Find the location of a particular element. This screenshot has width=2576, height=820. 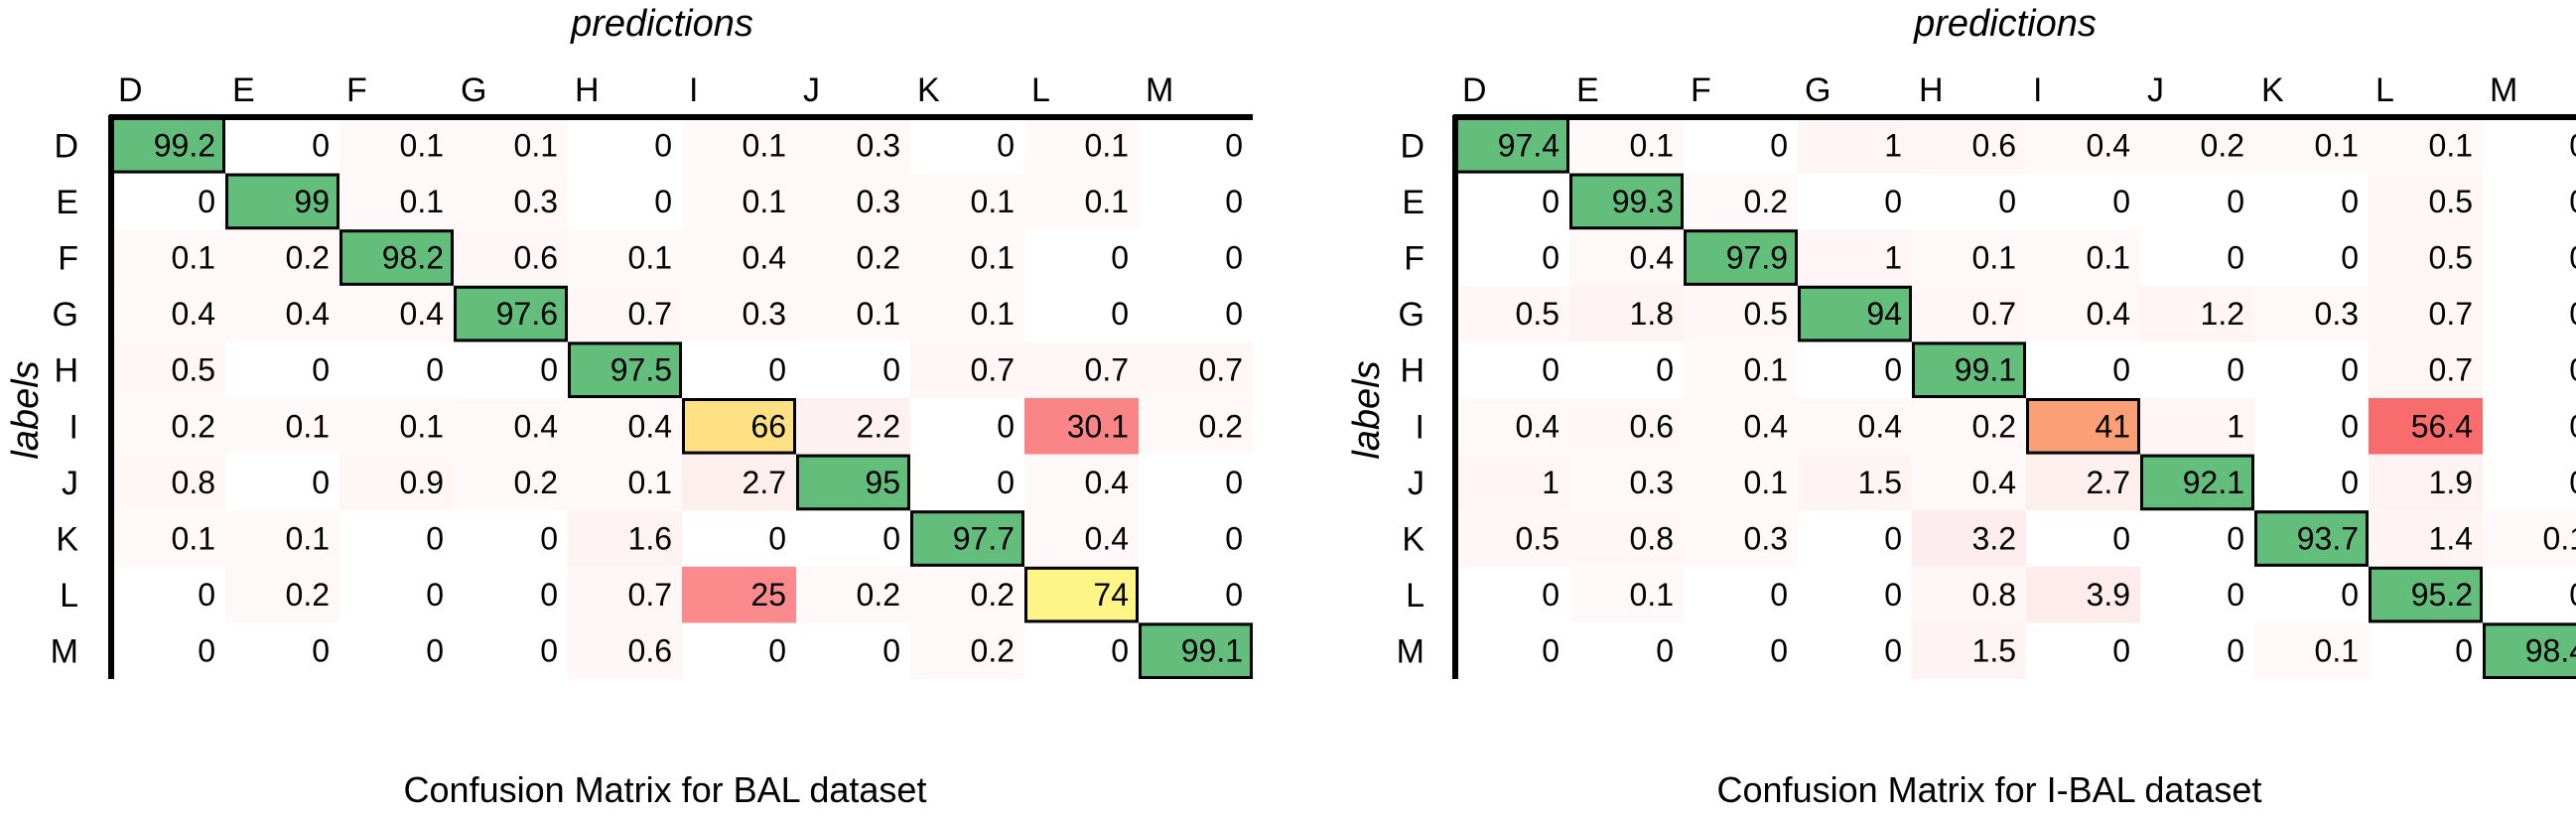

matrix-value: 1.2 is located at coordinates (2222, 314).